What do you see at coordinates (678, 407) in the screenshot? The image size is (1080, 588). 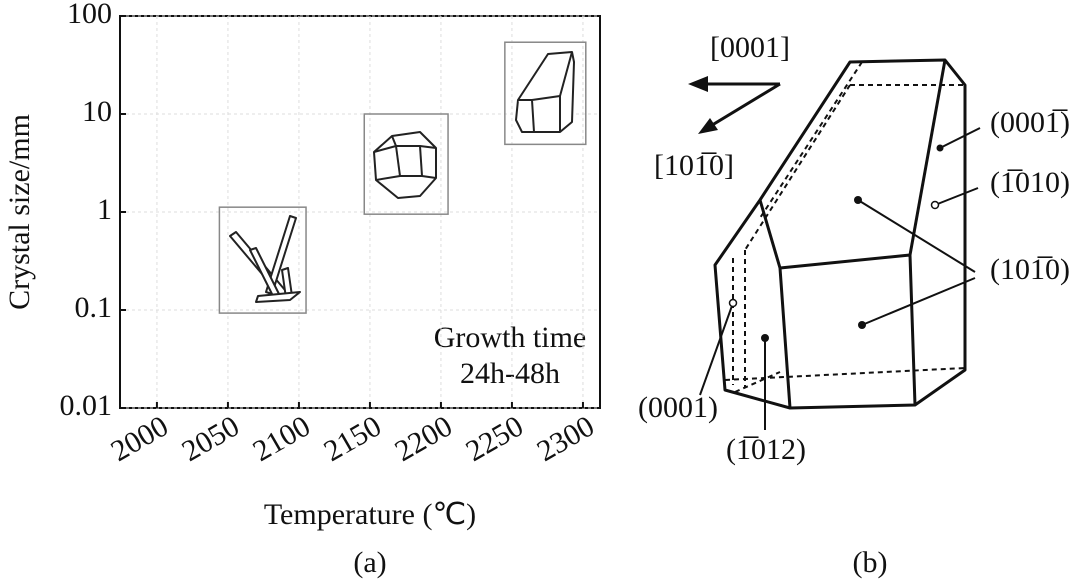 I see `face-label: (0001)` at bounding box center [678, 407].